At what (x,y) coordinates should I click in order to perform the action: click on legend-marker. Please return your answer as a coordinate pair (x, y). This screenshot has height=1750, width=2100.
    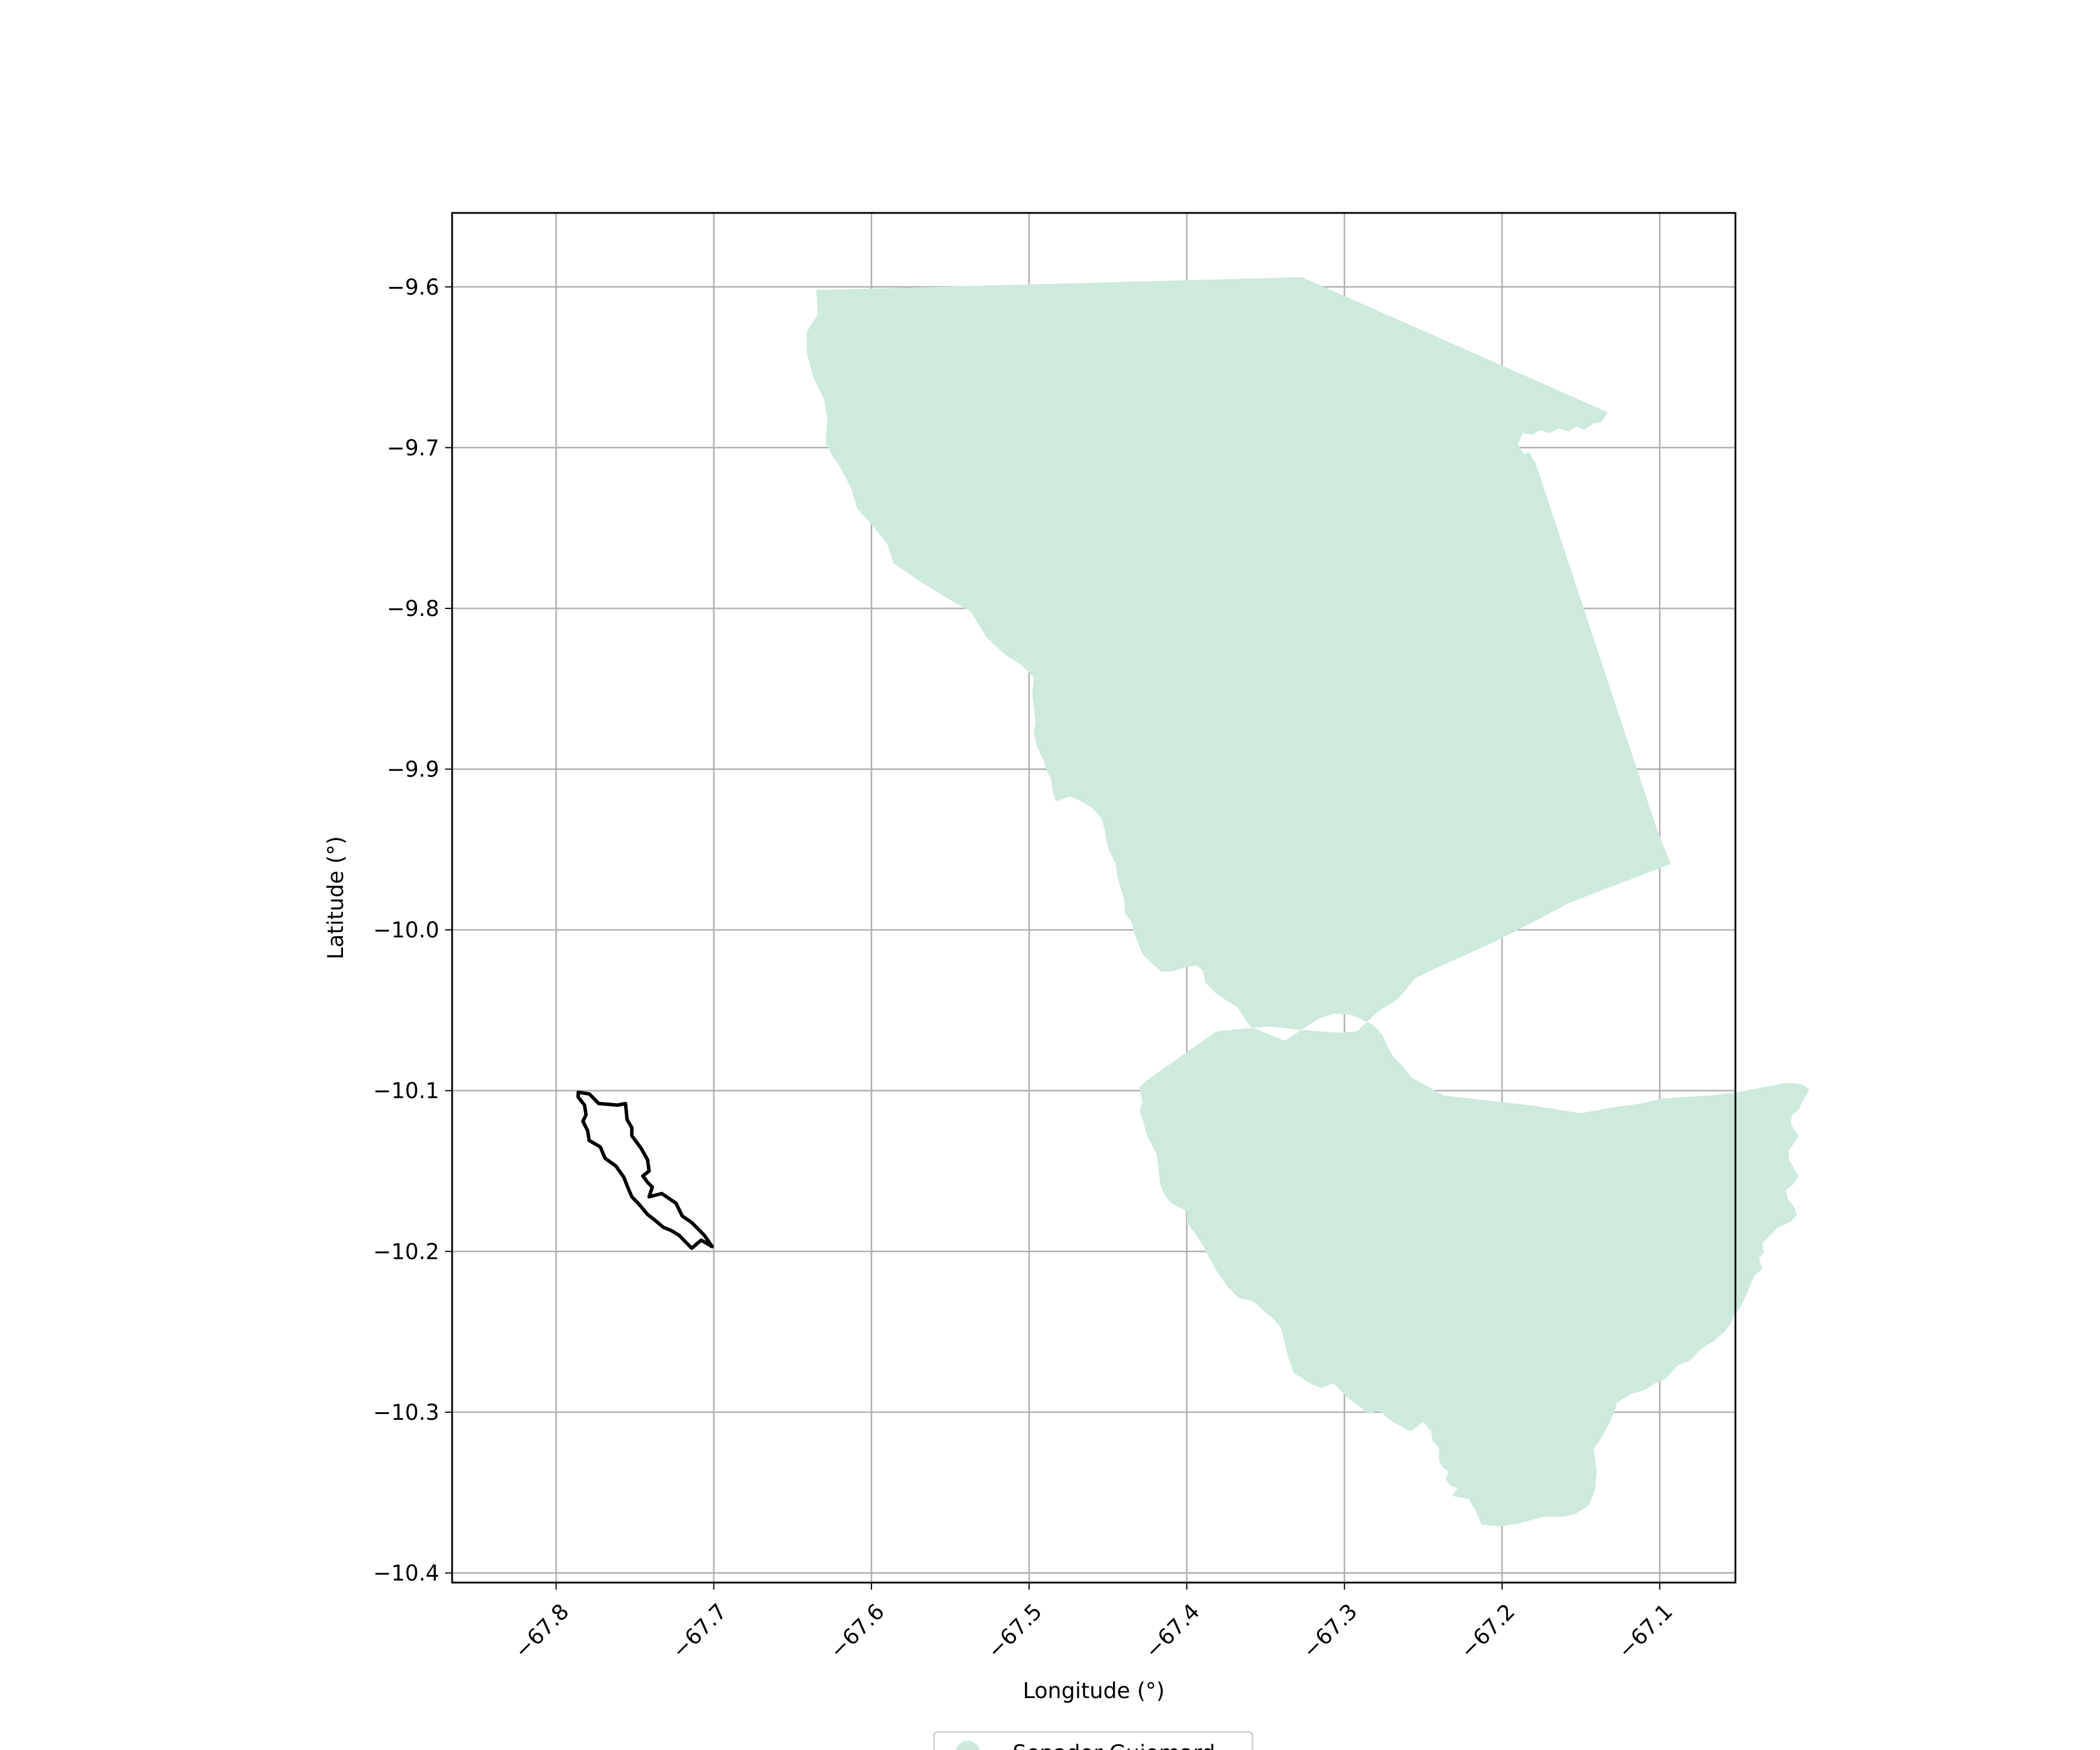
    Looking at the image, I should click on (968, 1745).